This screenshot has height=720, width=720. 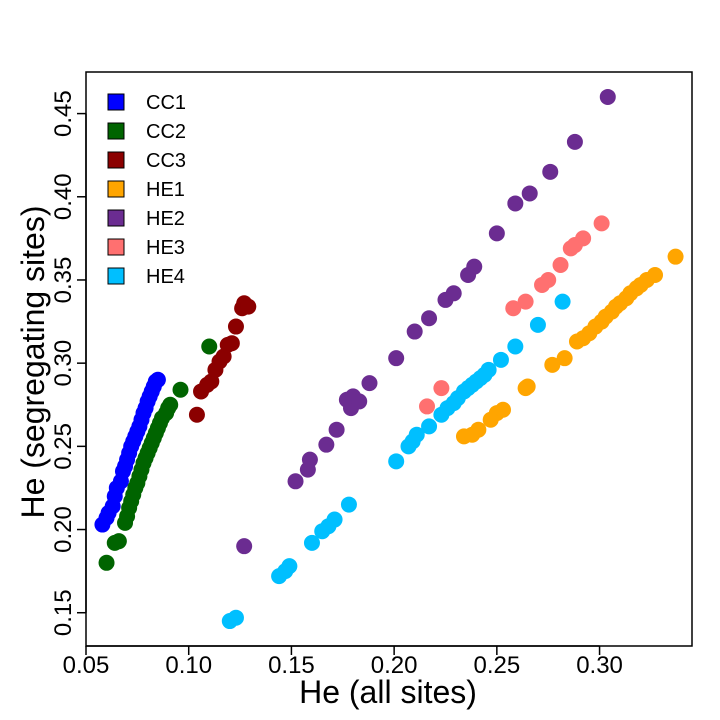 I want to click on series-he1, so click(x=569, y=346).